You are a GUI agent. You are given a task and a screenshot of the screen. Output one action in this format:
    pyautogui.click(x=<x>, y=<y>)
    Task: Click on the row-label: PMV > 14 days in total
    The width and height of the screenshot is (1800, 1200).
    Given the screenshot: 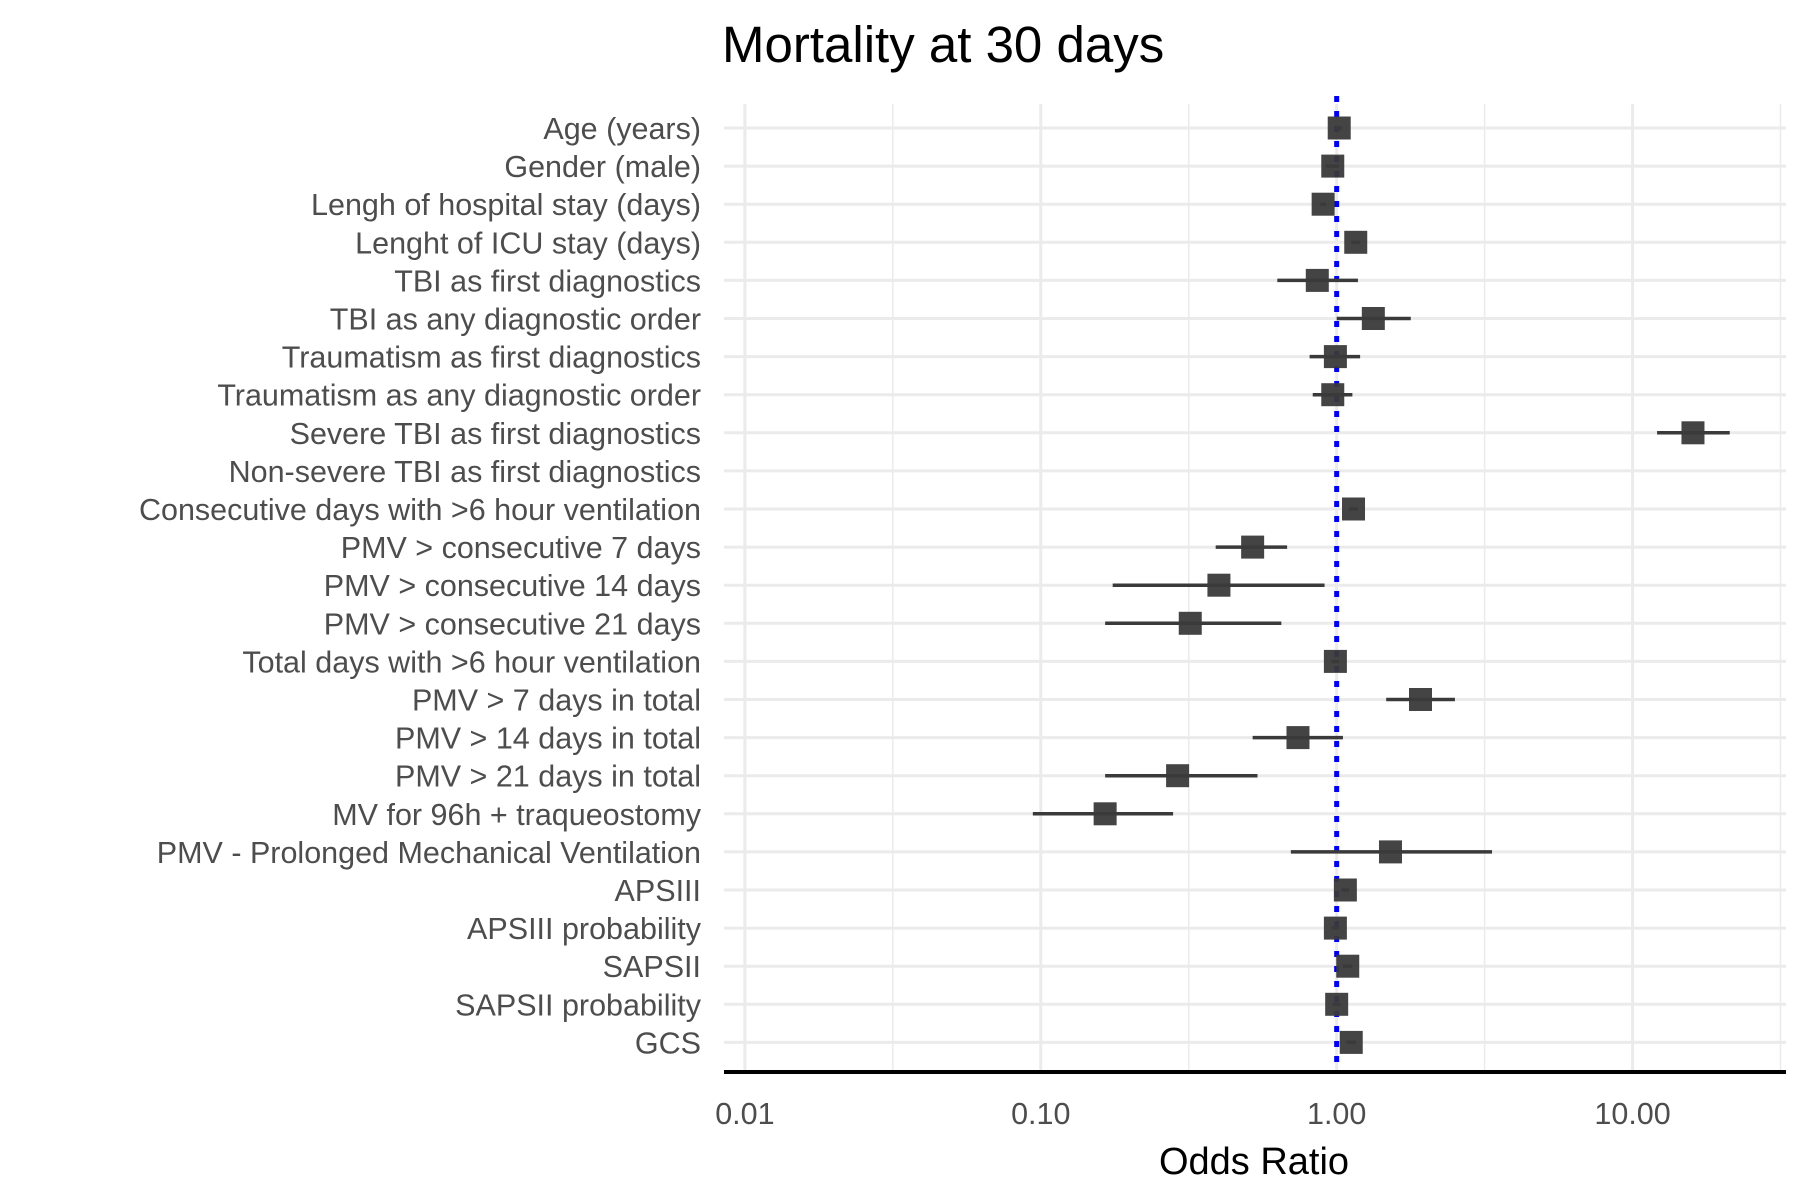 What is the action you would take?
    pyautogui.click(x=548, y=739)
    